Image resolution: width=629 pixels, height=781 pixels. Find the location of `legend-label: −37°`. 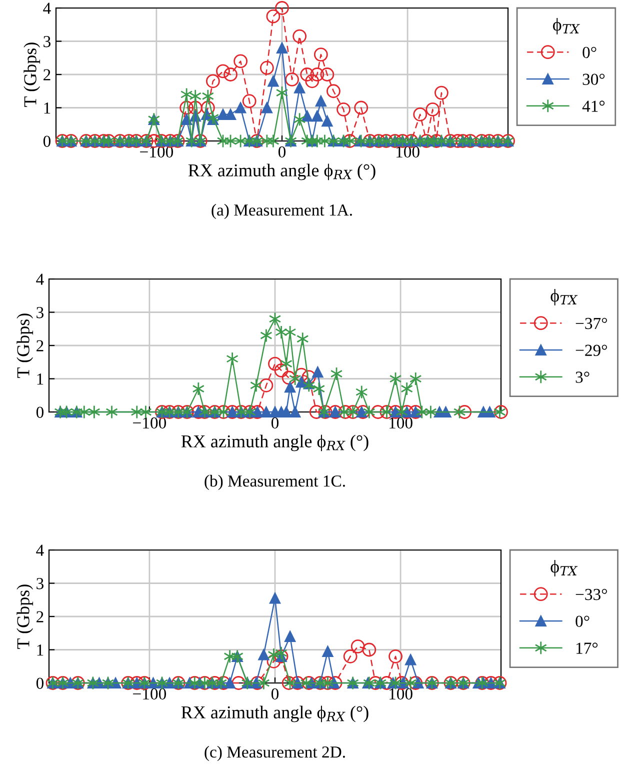

legend-label: −37° is located at coordinates (591, 324).